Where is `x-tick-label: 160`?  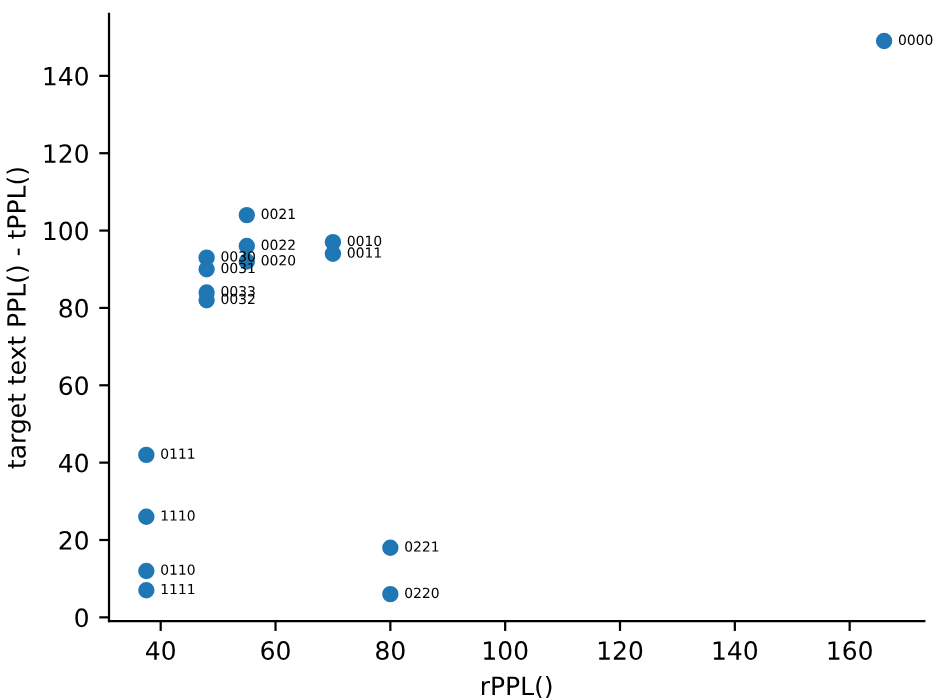 x-tick-label: 160 is located at coordinates (850, 651).